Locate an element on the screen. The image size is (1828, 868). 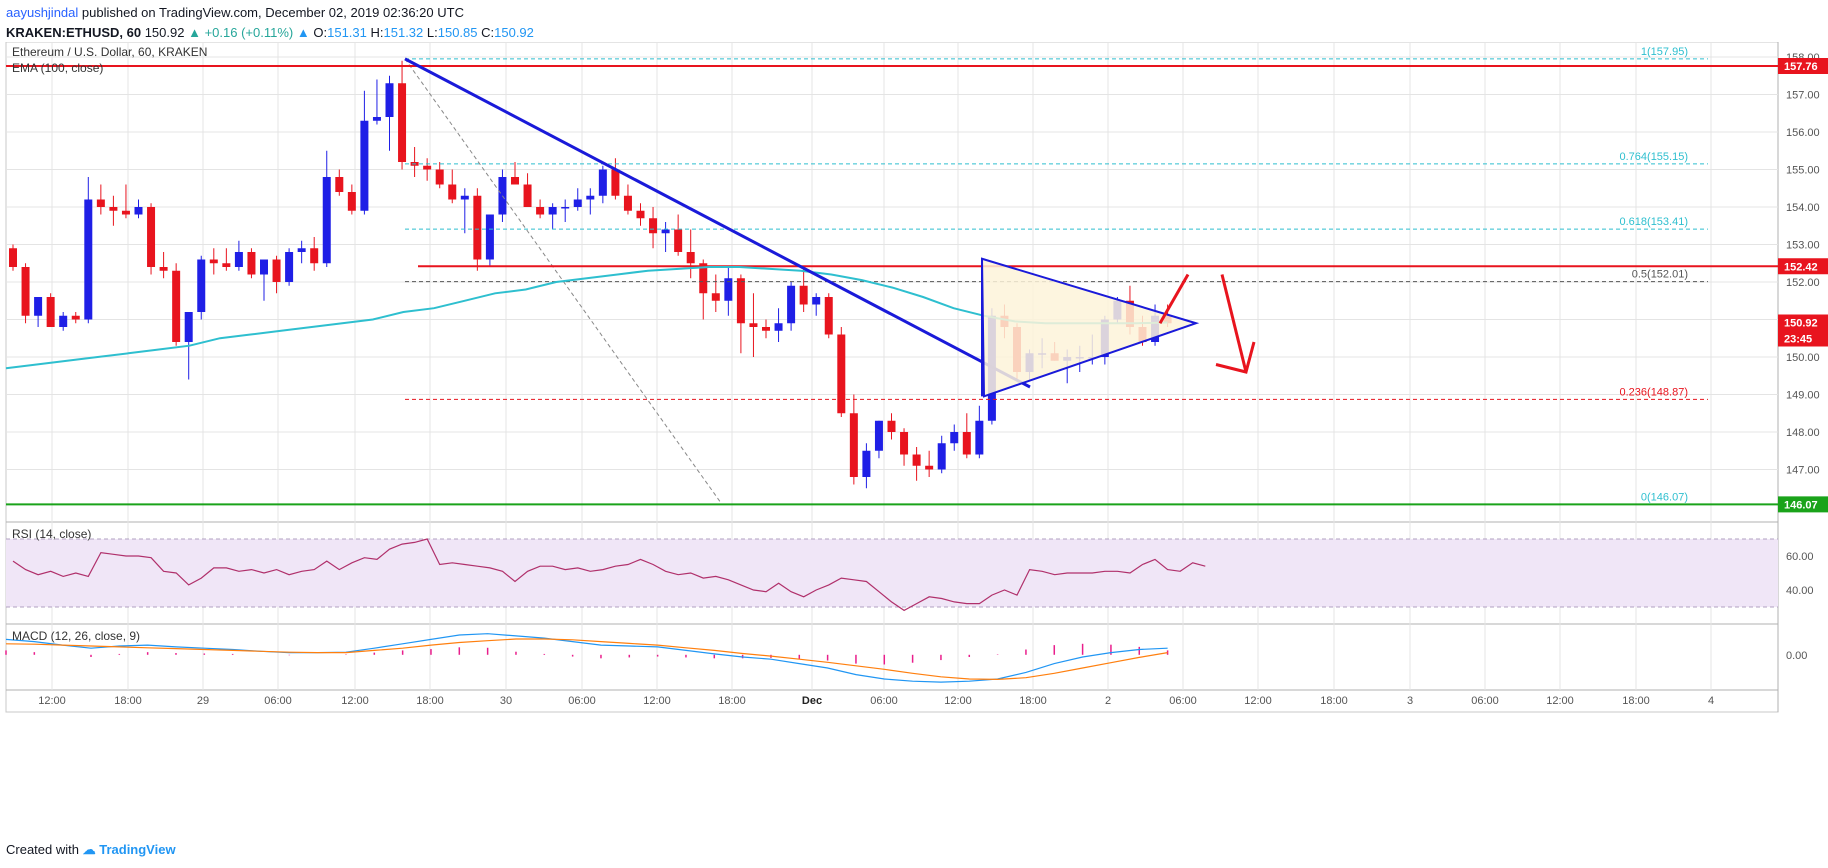
tradingview-logo-icon: ☁ is located at coordinates (89, 849).